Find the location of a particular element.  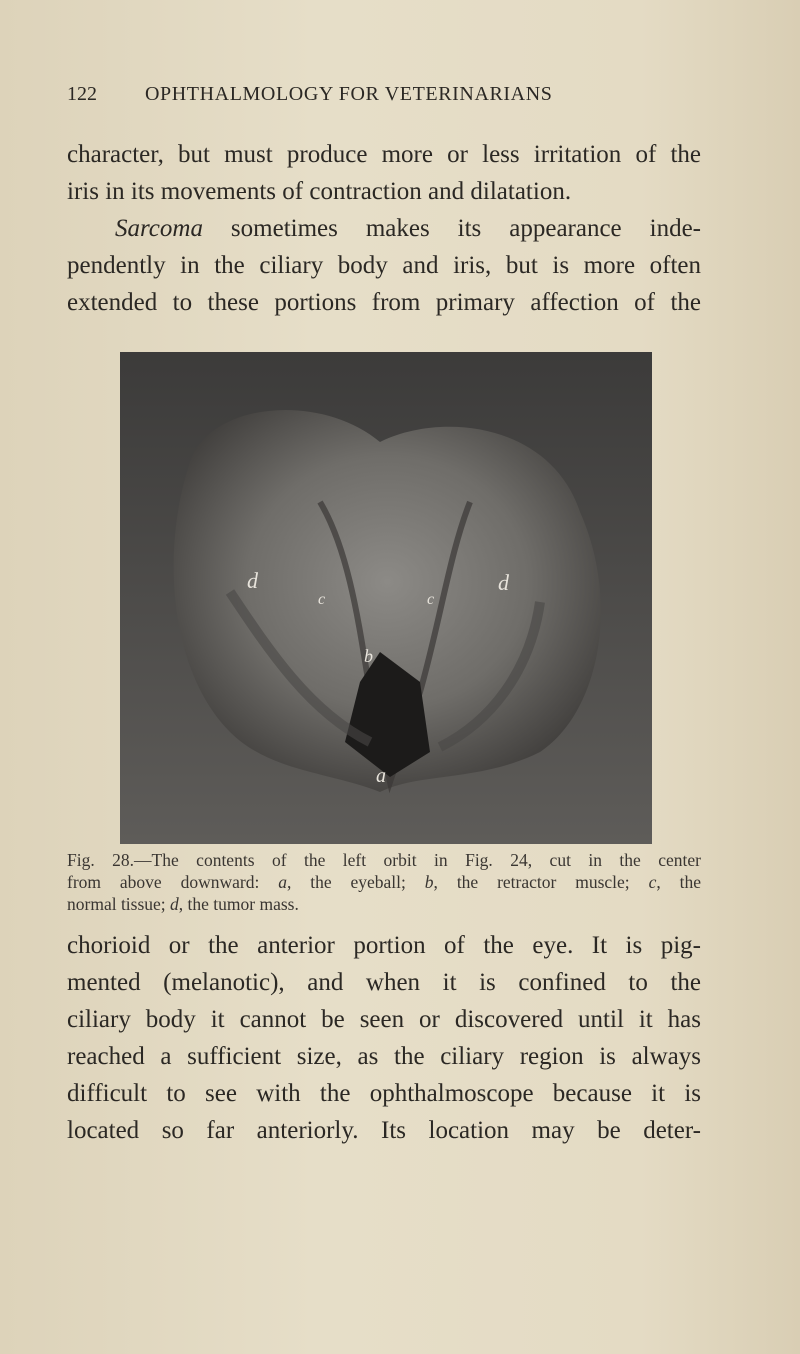

caption-line: normal tissue; d, the tumor mass. is located at coordinates (384, 904).